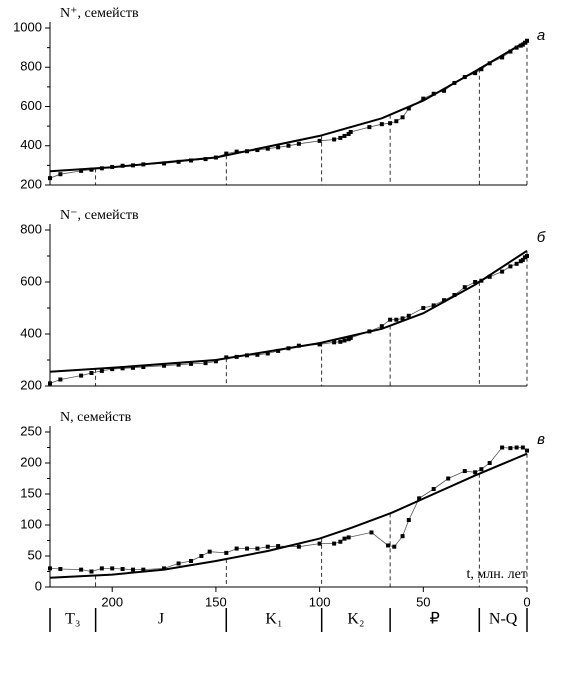  Describe the element at coordinates (99, 215) in the screenshot. I see `y-axis-label: N⁻, семейств` at that location.